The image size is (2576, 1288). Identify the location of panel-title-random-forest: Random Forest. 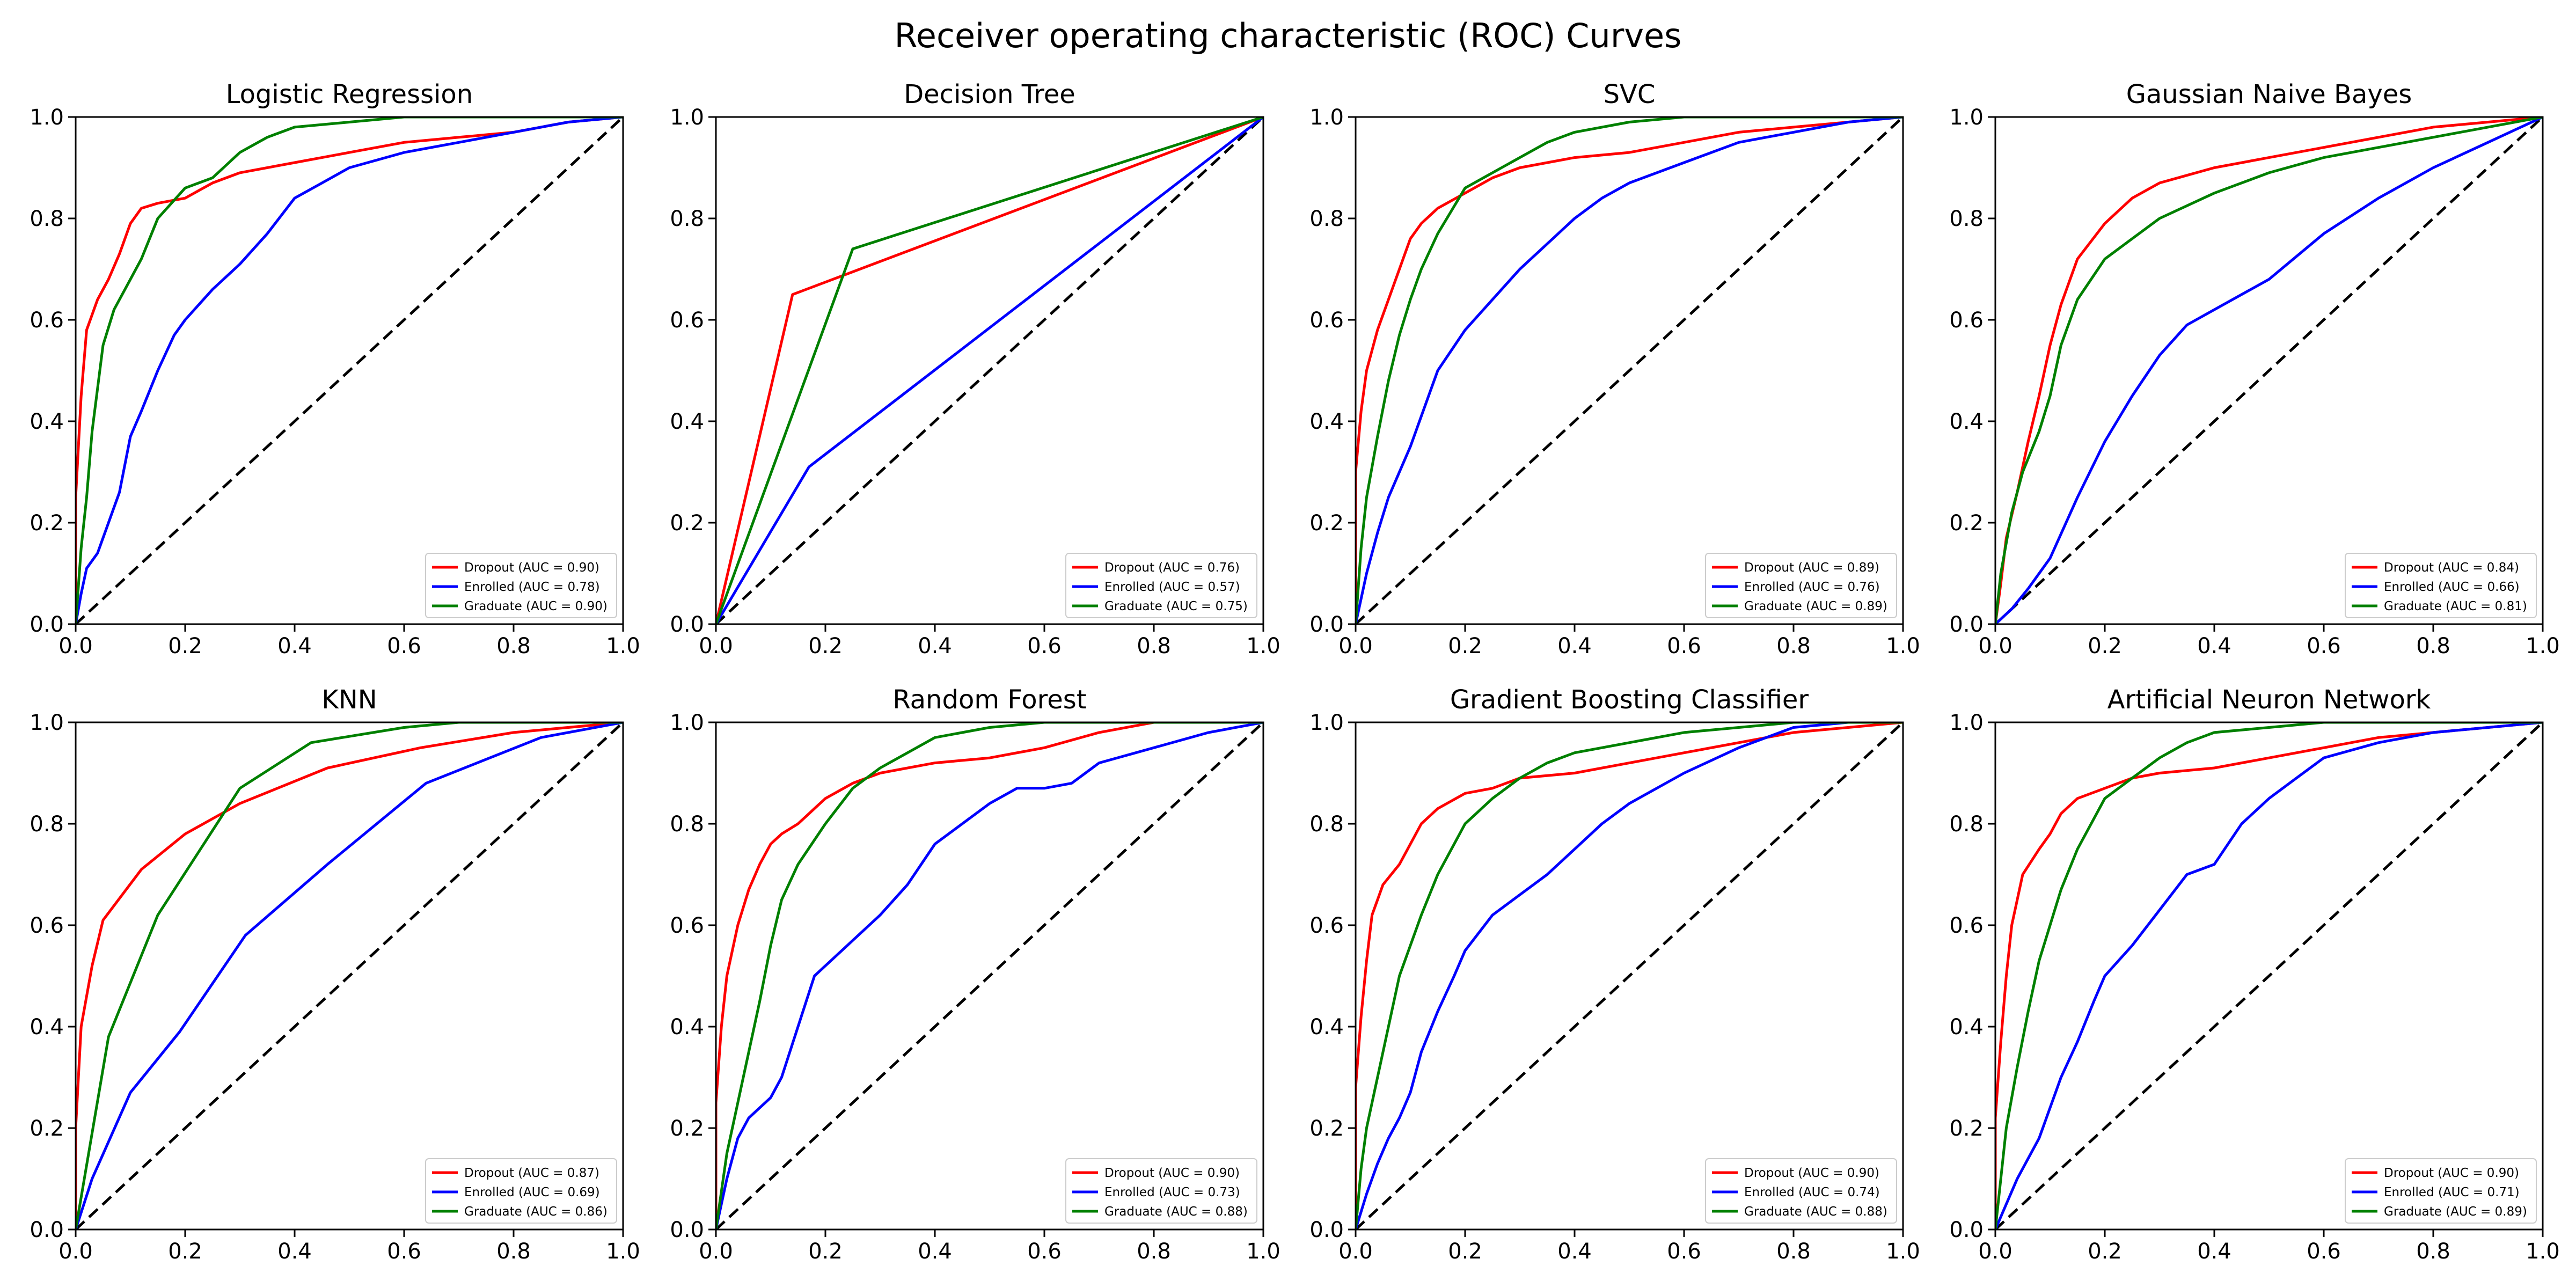
(989, 700).